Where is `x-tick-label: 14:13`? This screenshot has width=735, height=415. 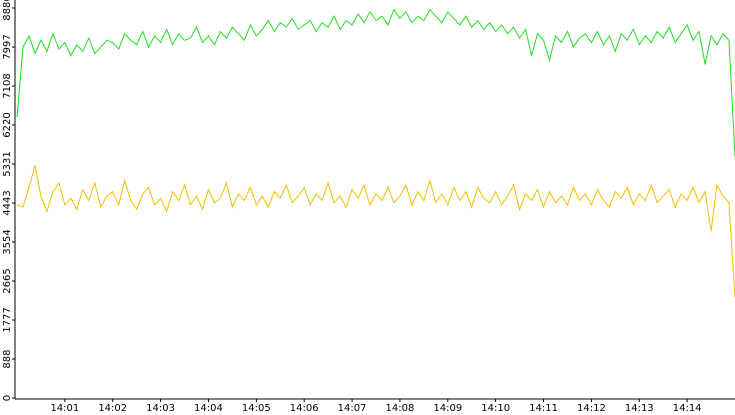 x-tick-label: 14:13 is located at coordinates (639, 408).